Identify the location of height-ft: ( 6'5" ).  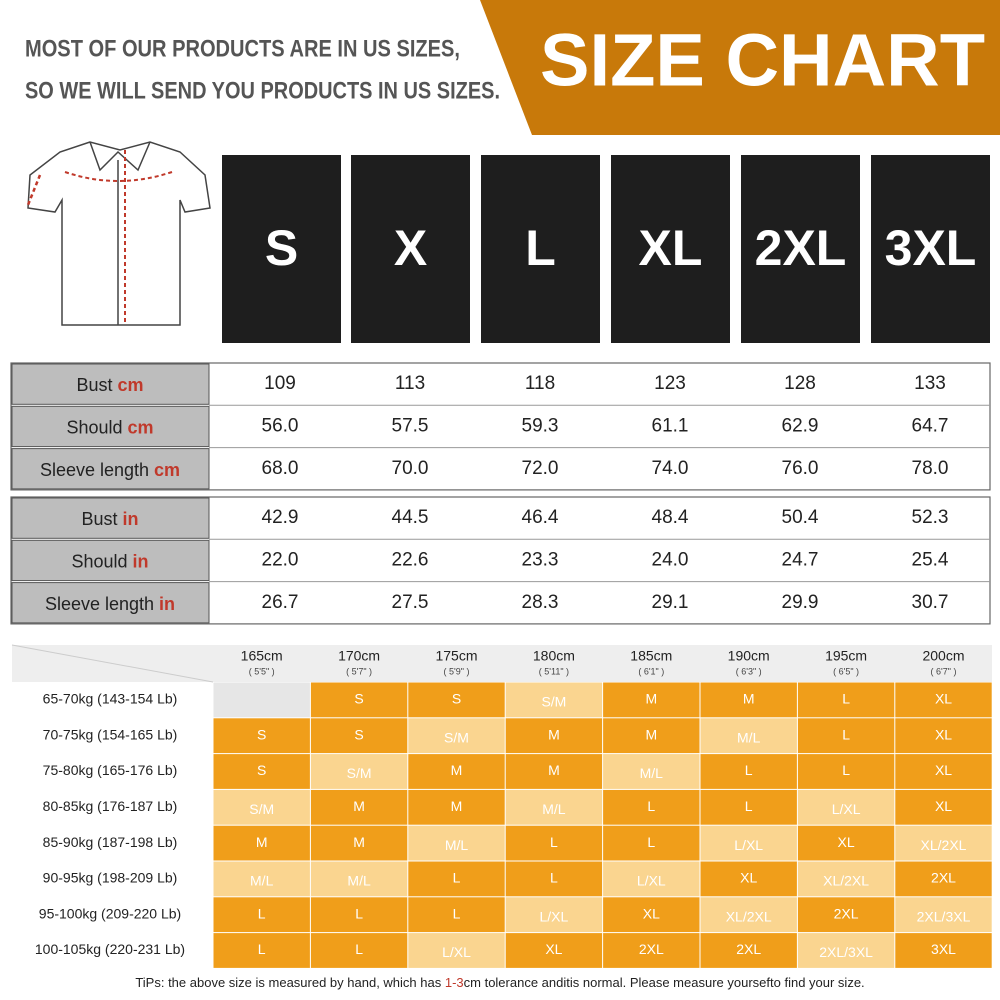
(846, 671).